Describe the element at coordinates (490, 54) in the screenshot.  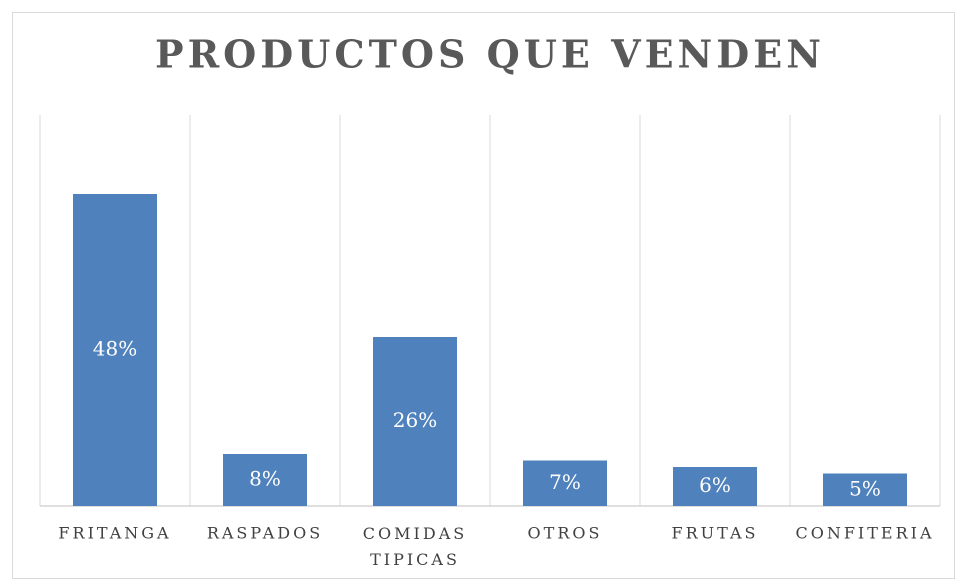
I see `chart-title: PRODUCTOS QUE VENDEN` at that location.